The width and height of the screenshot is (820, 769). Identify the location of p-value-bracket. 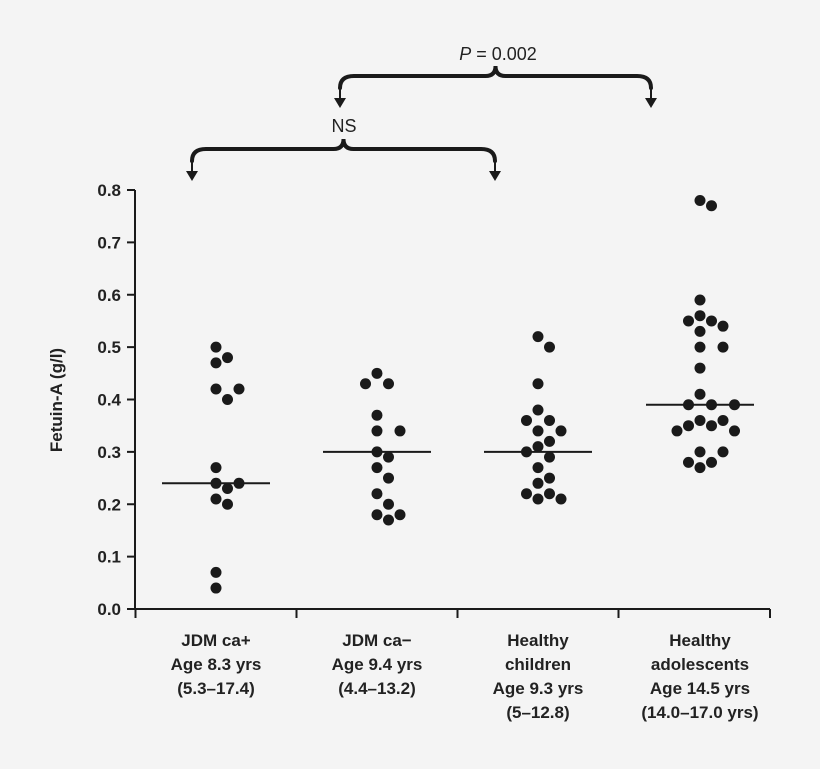
(495, 77).